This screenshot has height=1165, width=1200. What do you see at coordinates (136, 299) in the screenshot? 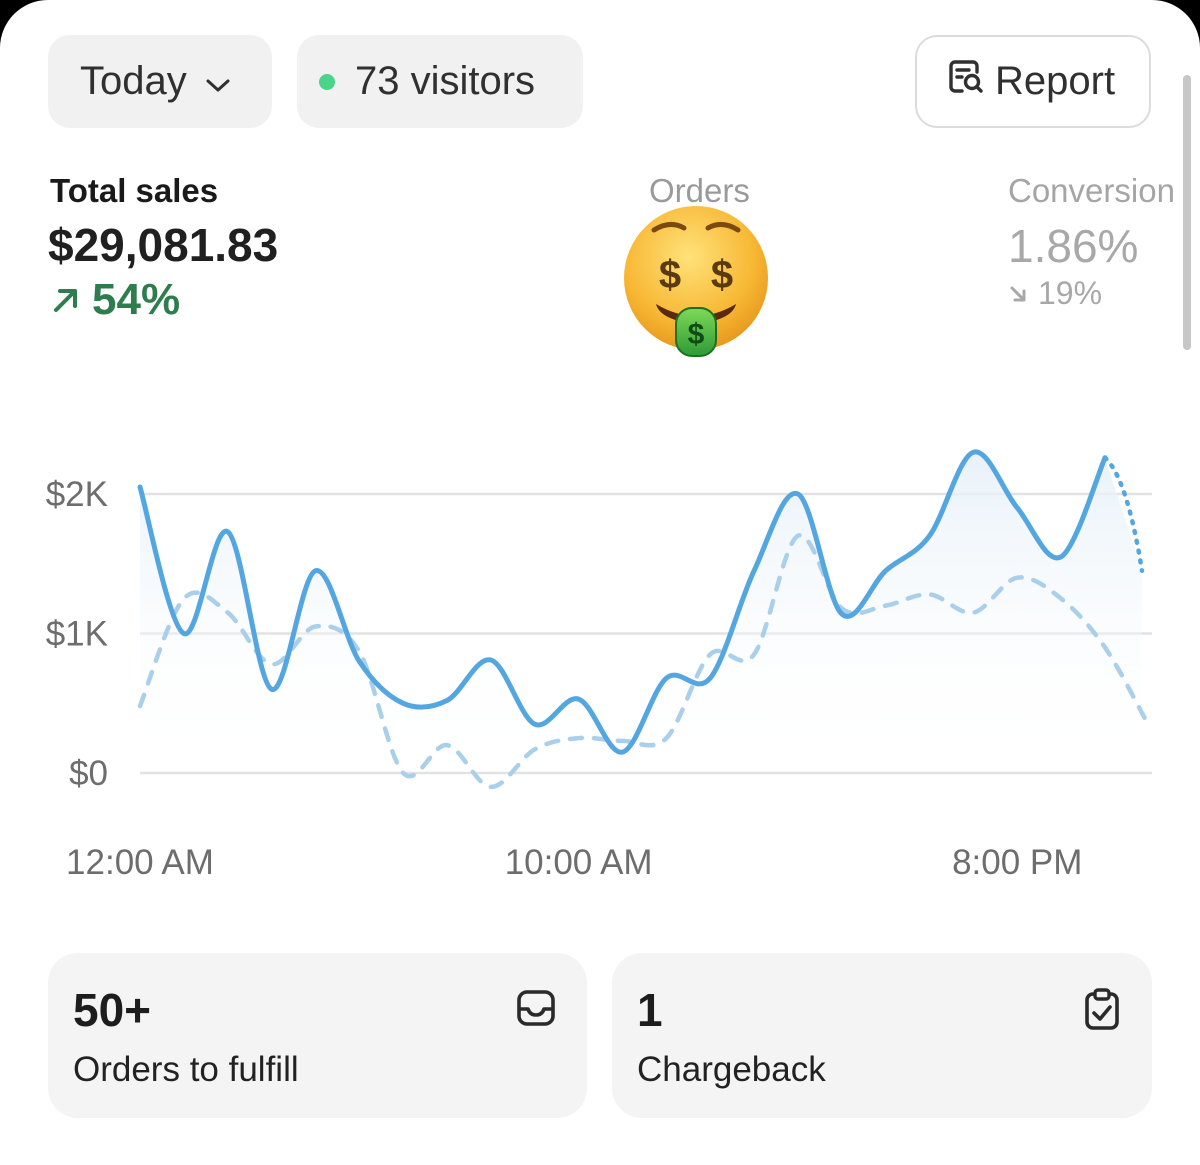
I see `total-sales-change-value: 54%` at bounding box center [136, 299].